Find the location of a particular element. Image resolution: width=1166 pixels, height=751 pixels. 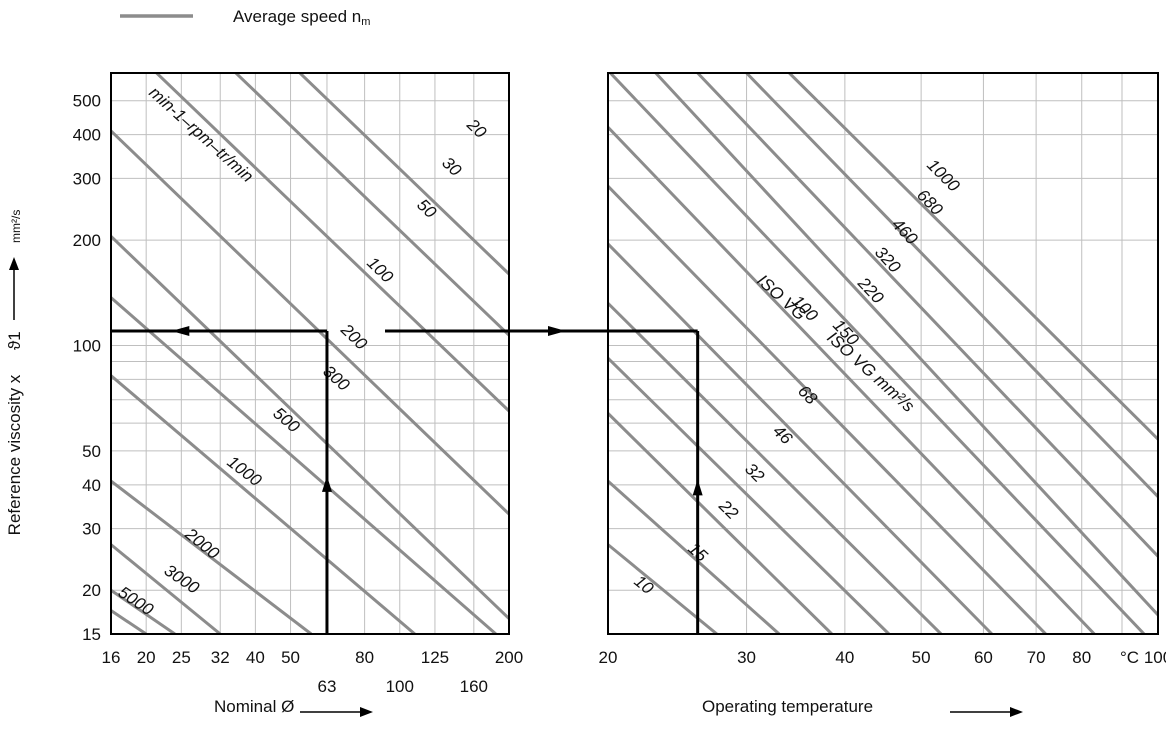

legend: Average speed nm is located at coordinates (245, 17).